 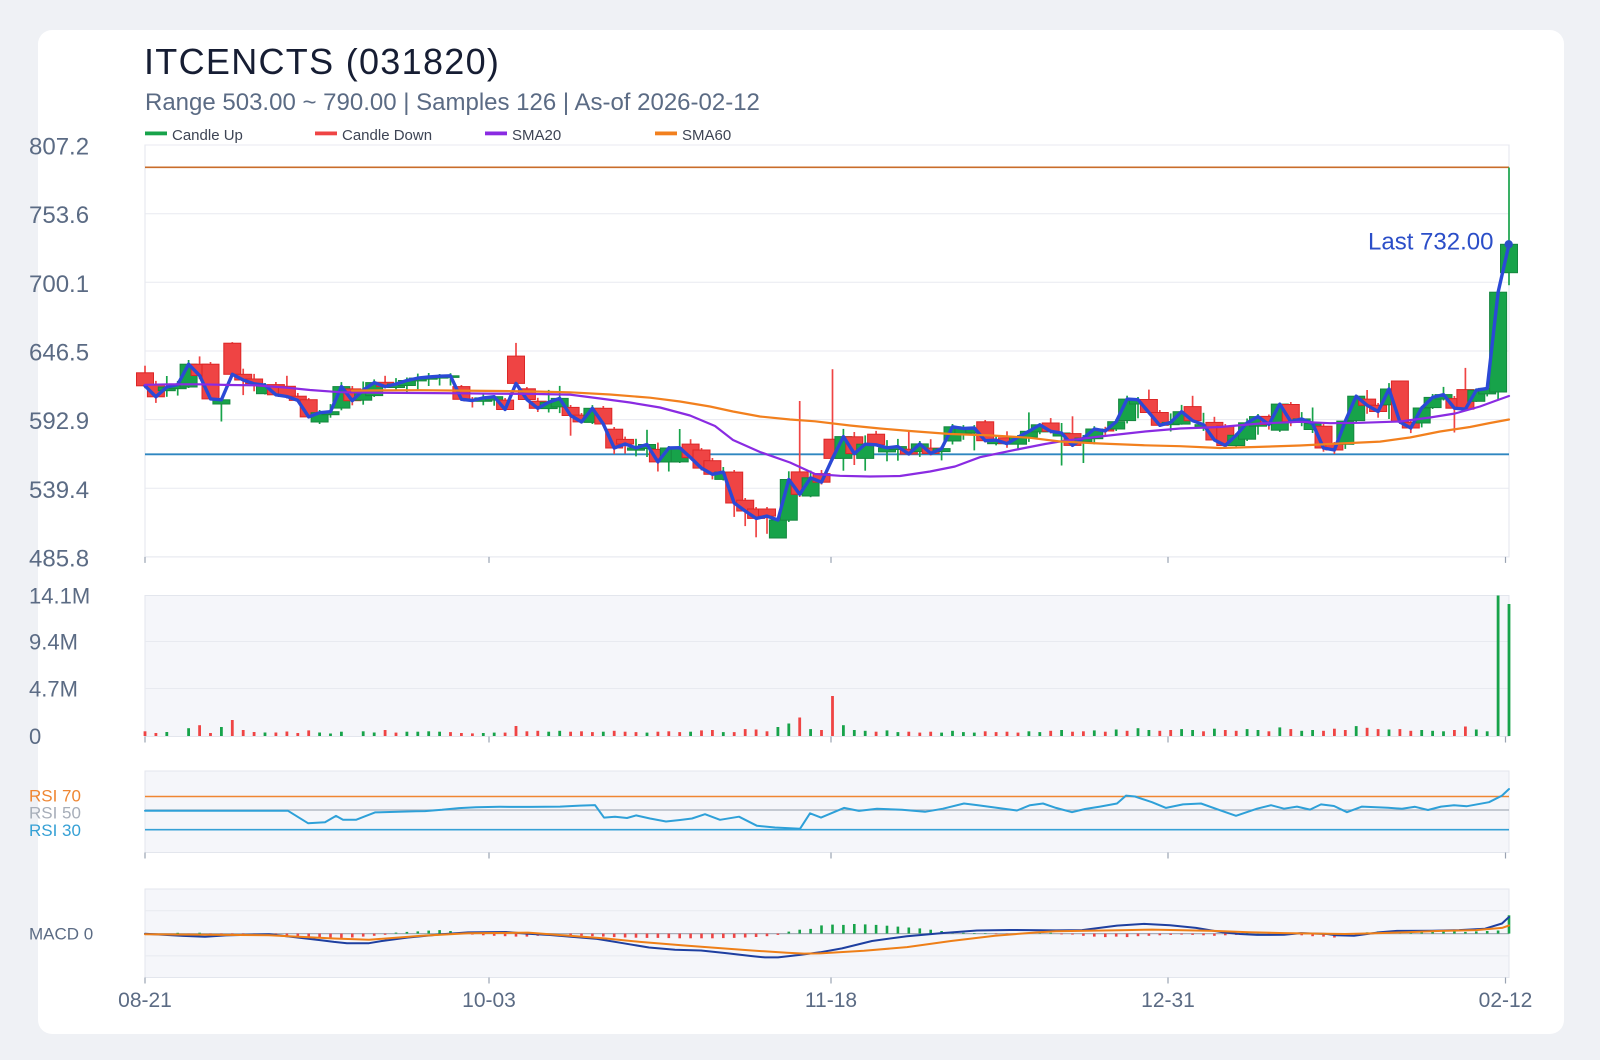 I want to click on svg-text: 0, so click(x=35, y=736).